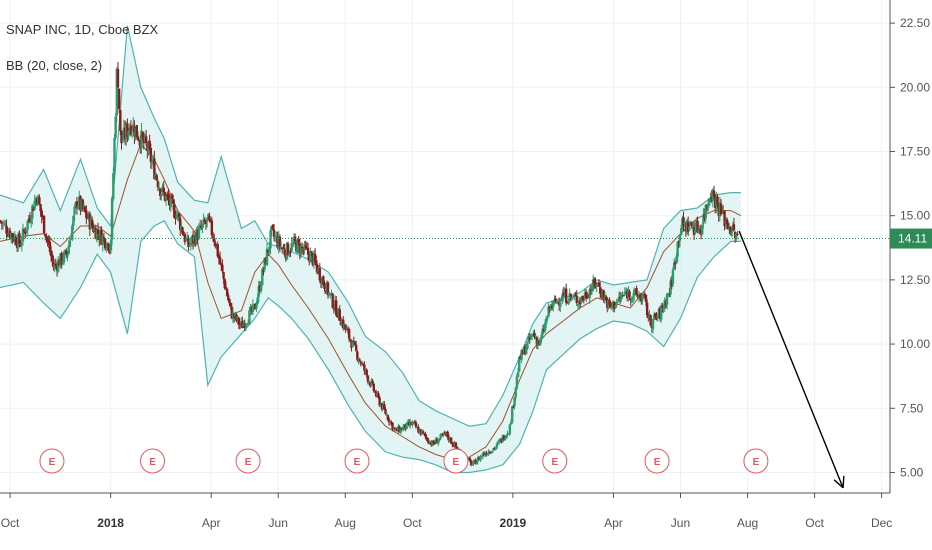  Describe the element at coordinates (791, 359) in the screenshot. I see `projection-line` at that location.